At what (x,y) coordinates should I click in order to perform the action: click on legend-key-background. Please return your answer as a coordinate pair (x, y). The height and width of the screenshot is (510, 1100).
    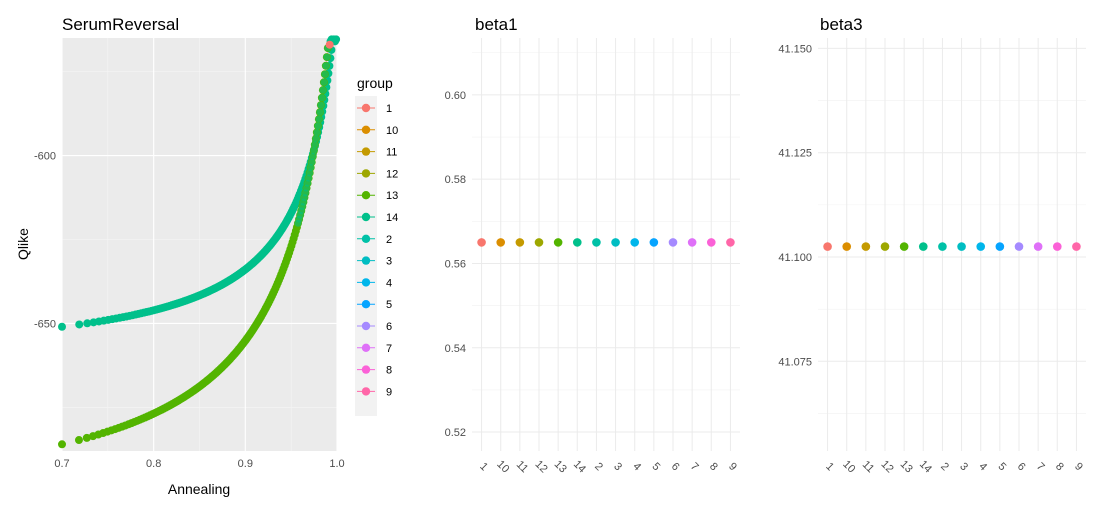
    Looking at the image, I should click on (366, 256).